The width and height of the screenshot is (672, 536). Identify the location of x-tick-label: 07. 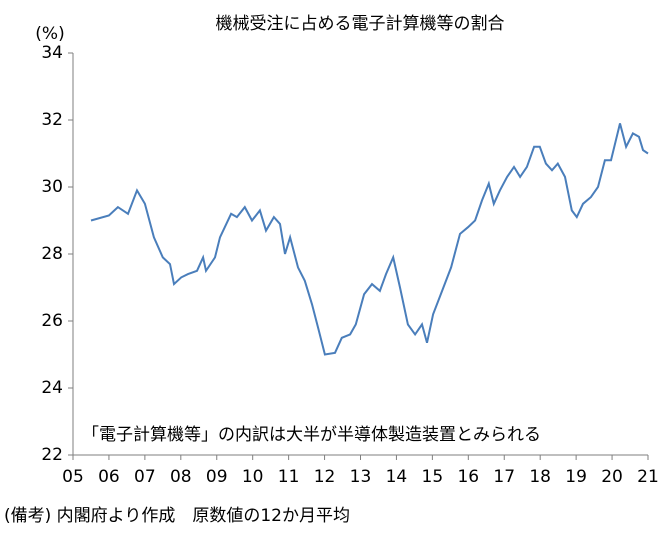
(145, 477).